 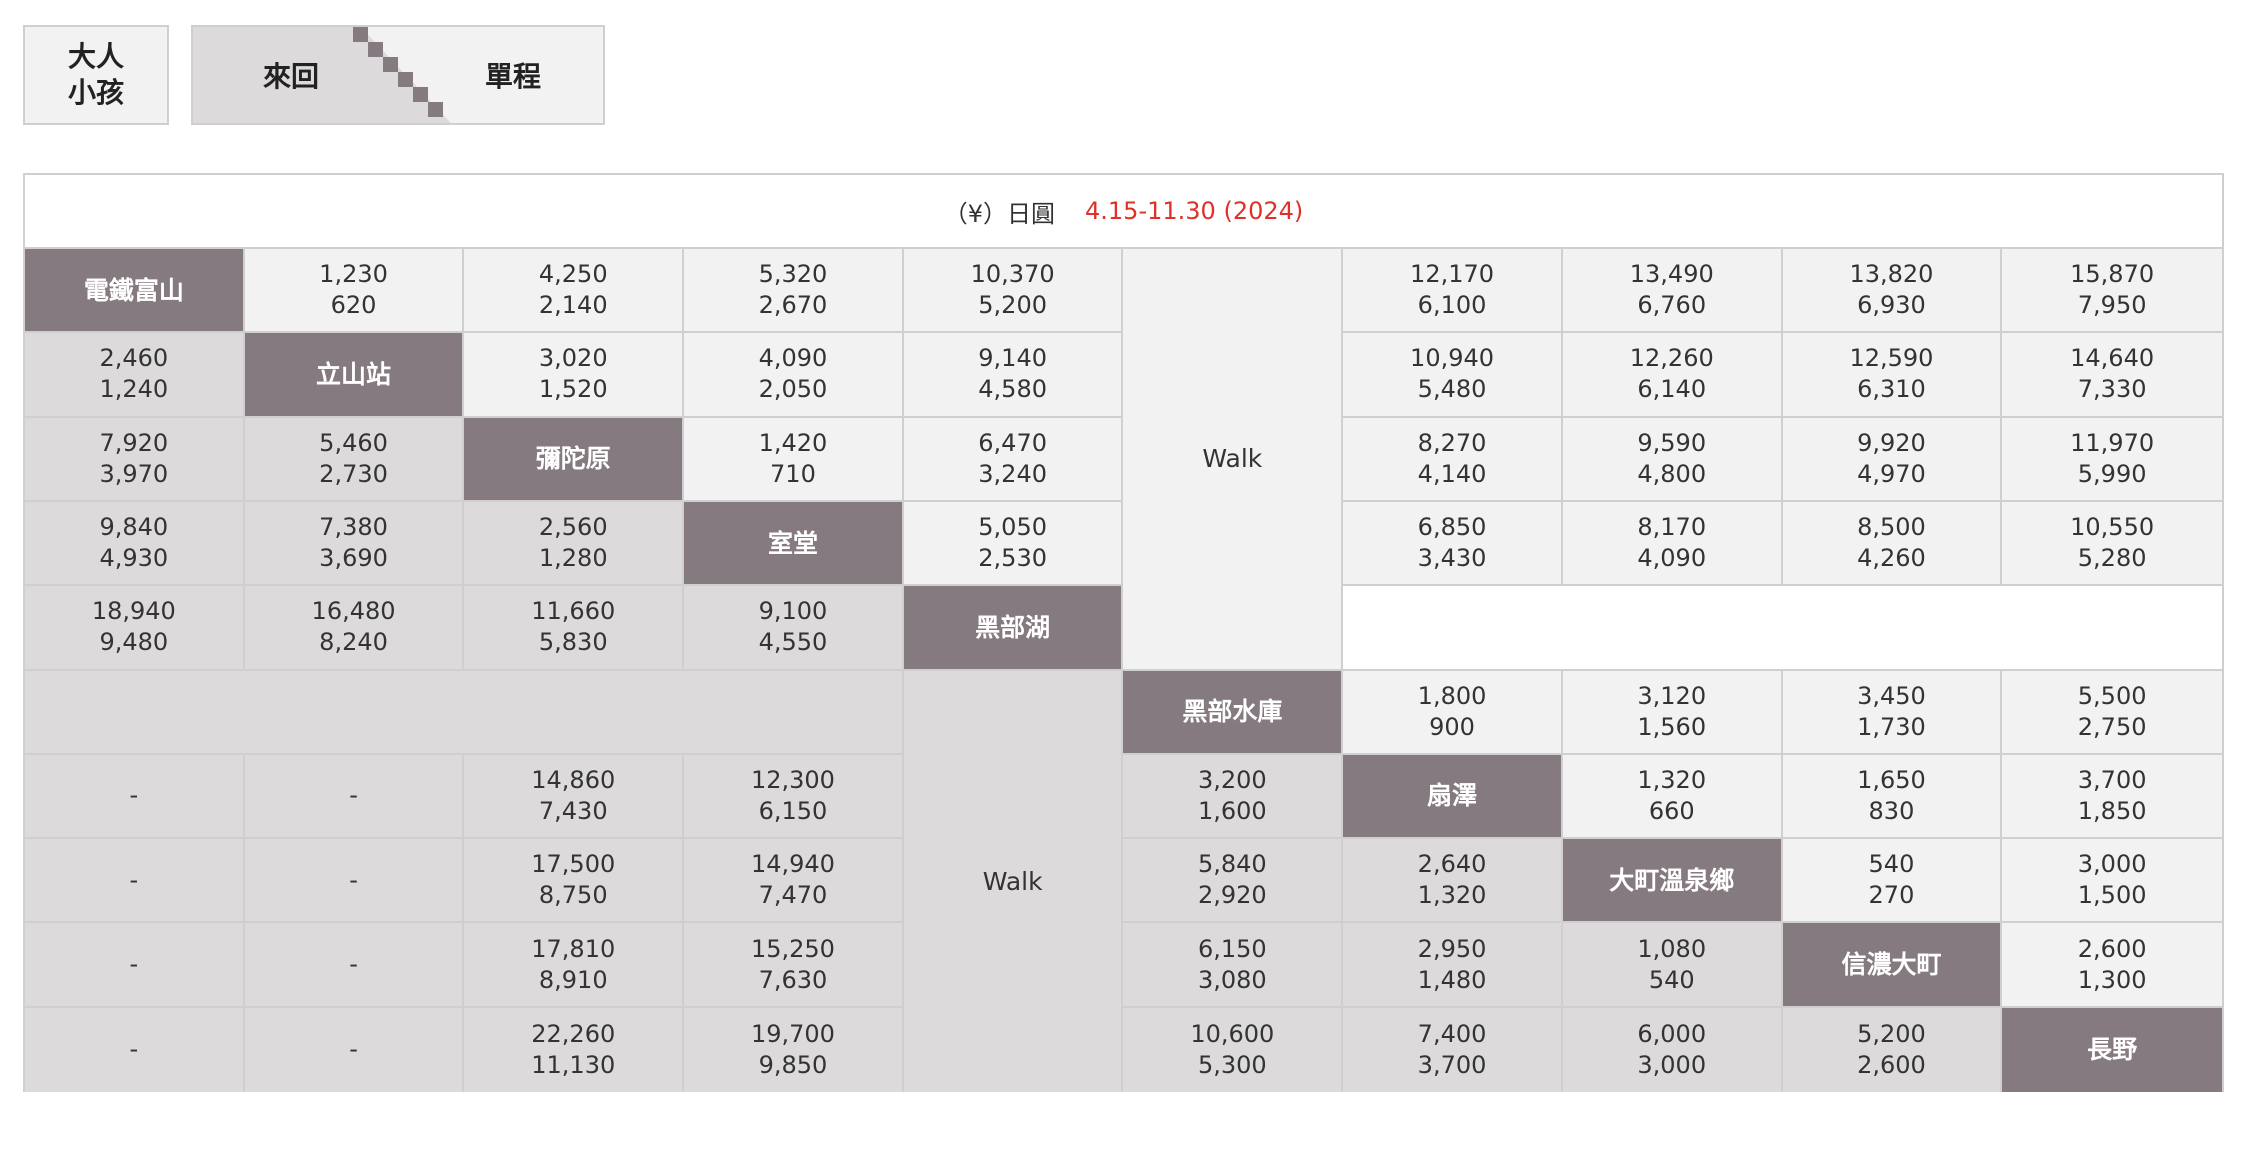 What do you see at coordinates (134, 527) in the screenshot?
I see `adult-fare: 9,840` at bounding box center [134, 527].